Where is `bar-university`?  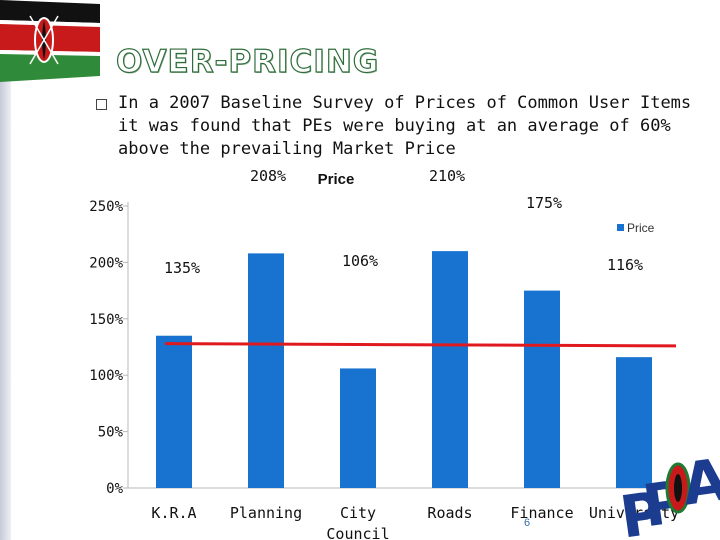 bar-university is located at coordinates (634, 422).